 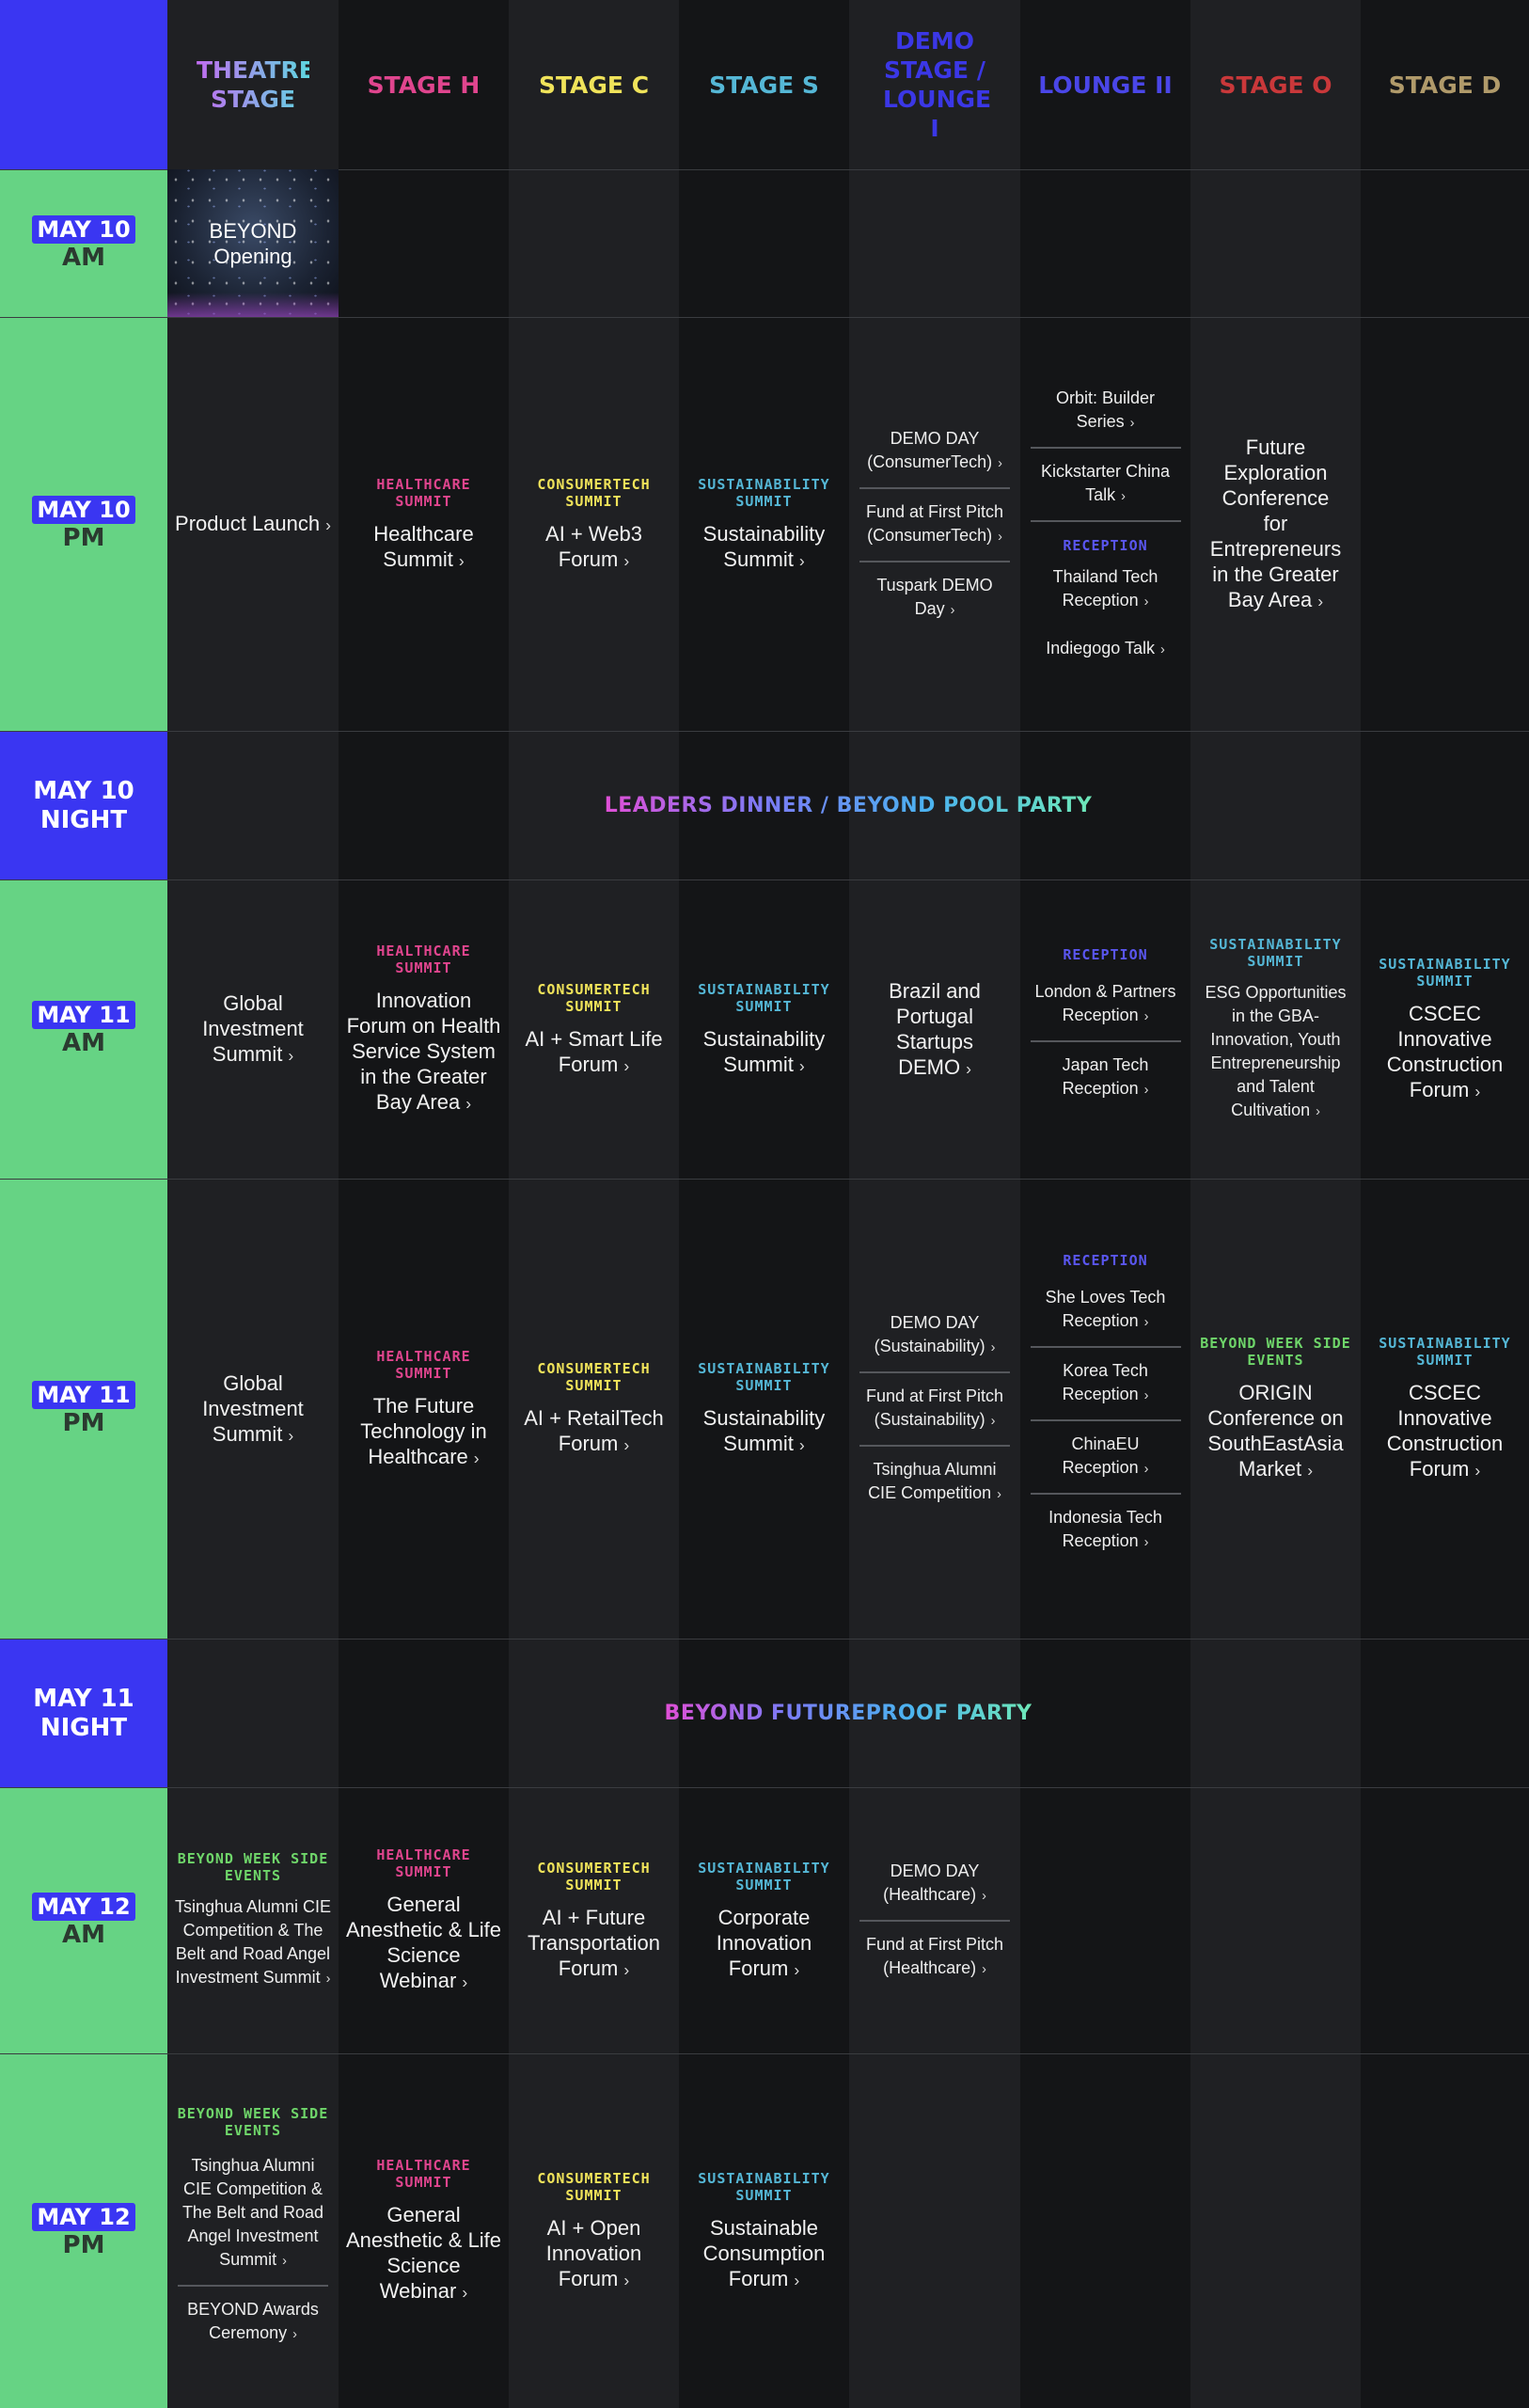 I want to click on column-header-stage-d: STAGE D, so click(x=1445, y=85).